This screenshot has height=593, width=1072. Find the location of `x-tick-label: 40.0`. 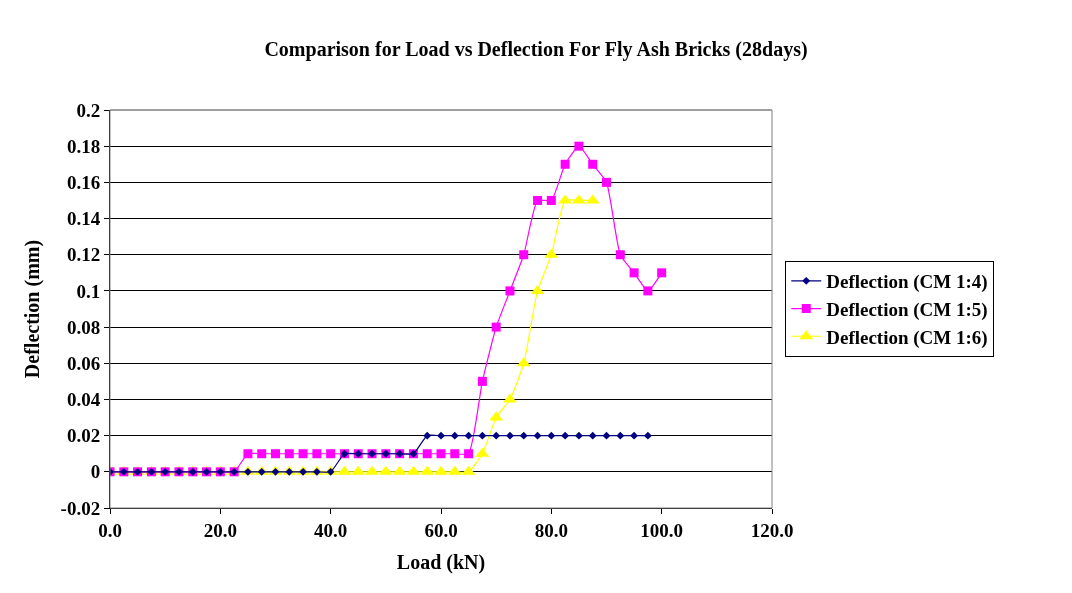

x-tick-label: 40.0 is located at coordinates (331, 530).